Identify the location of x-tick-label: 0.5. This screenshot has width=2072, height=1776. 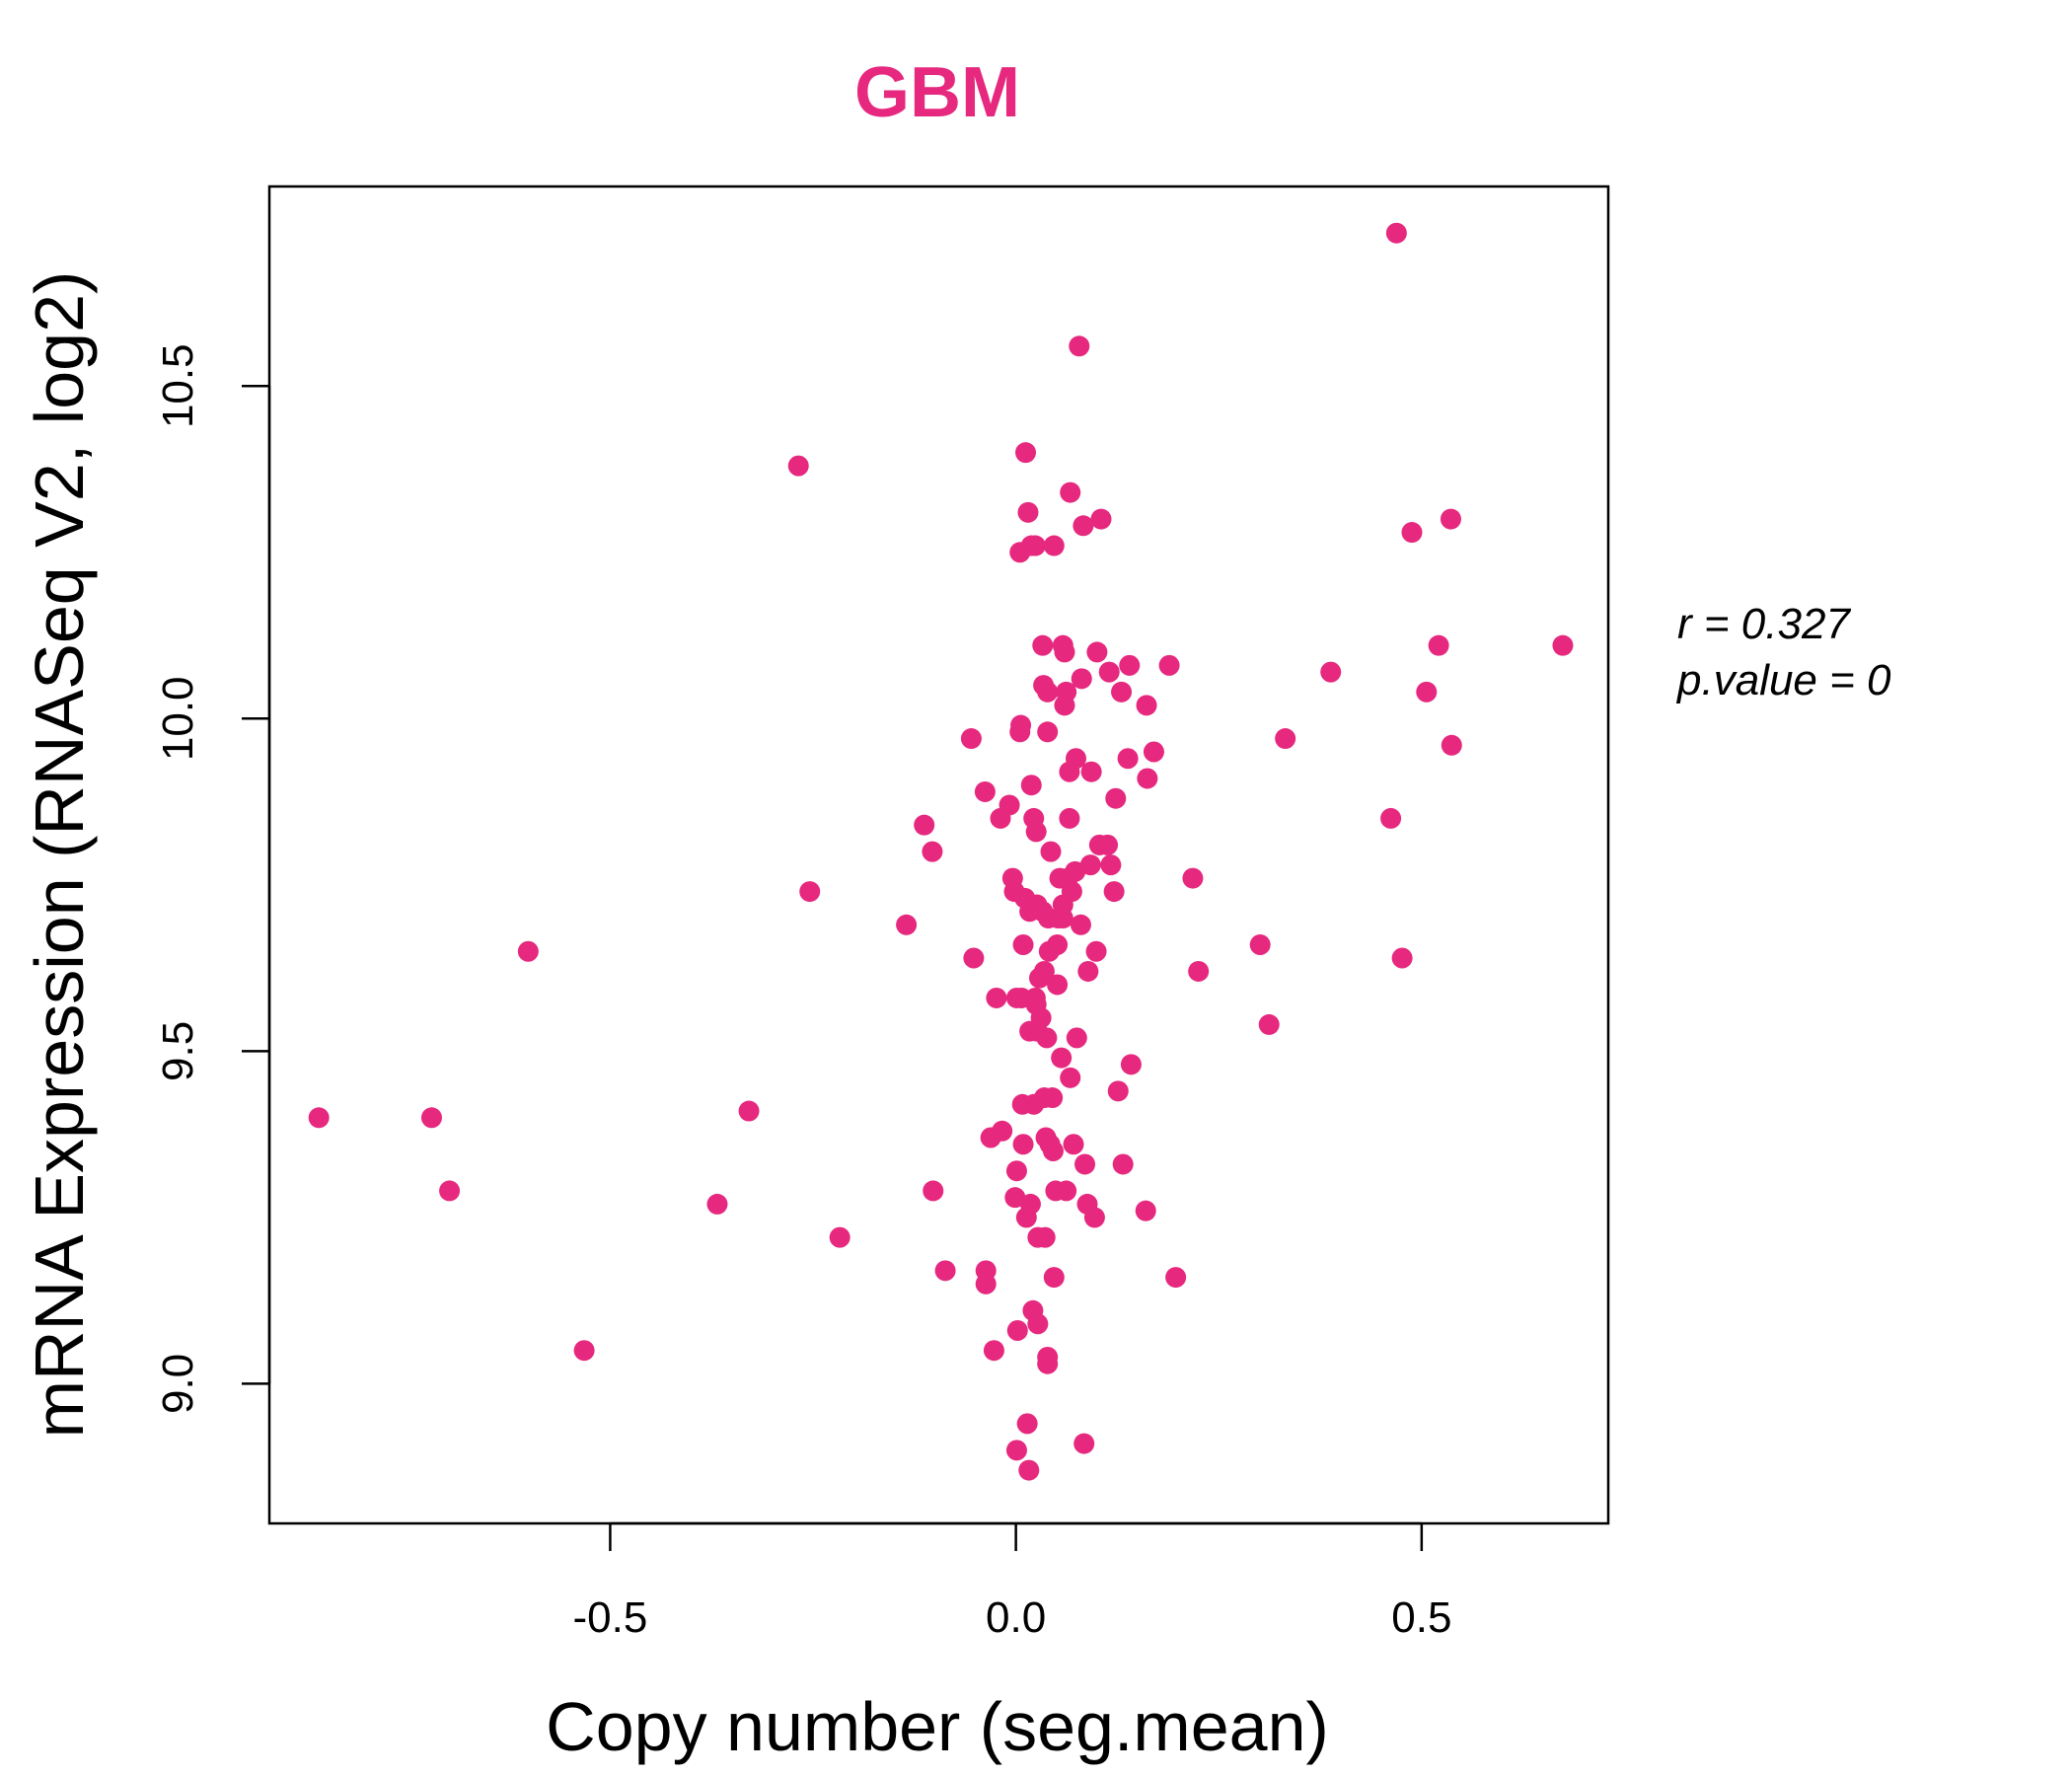
(1421, 1618).